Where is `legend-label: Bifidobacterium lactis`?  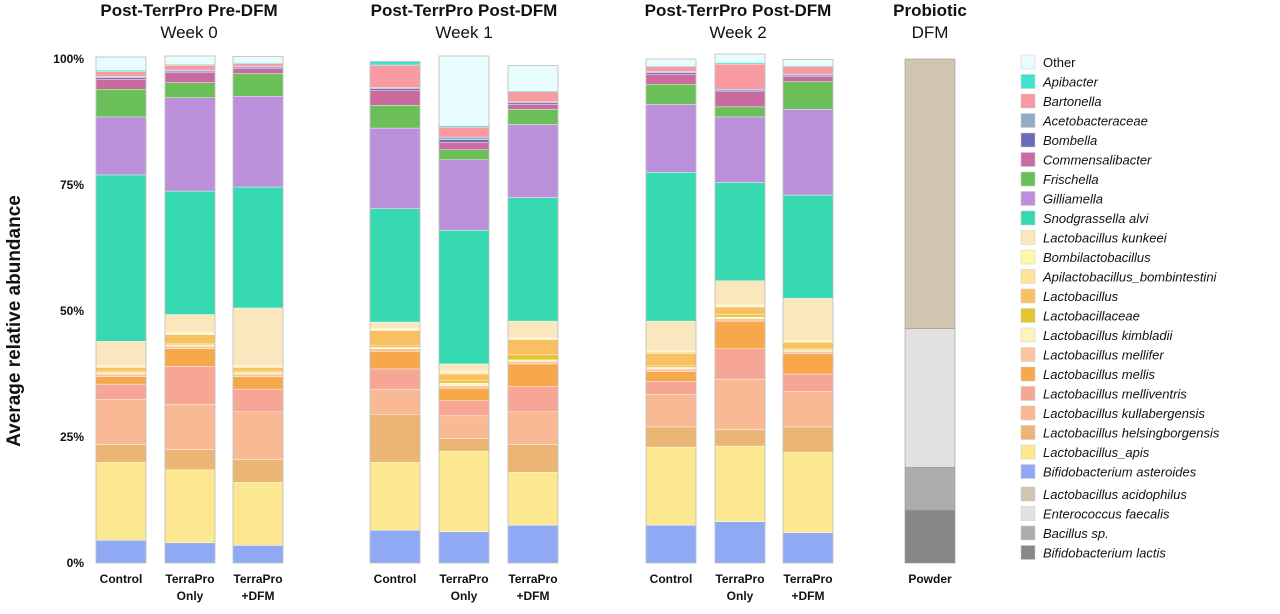 legend-label: Bifidobacterium lactis is located at coordinates (1104, 553).